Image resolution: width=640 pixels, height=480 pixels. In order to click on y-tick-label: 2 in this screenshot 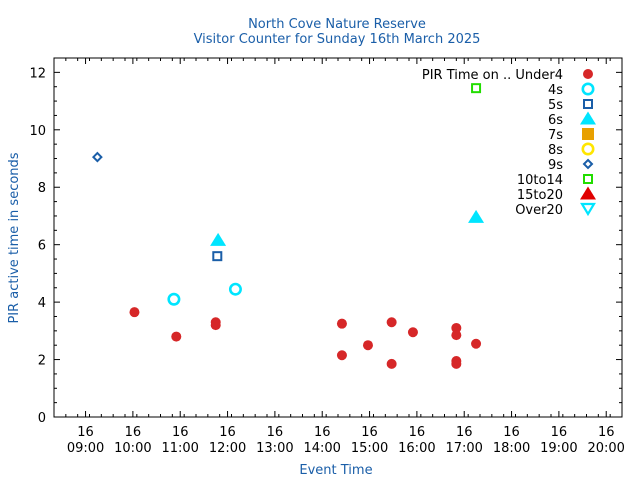, I will do `click(42, 361)`.